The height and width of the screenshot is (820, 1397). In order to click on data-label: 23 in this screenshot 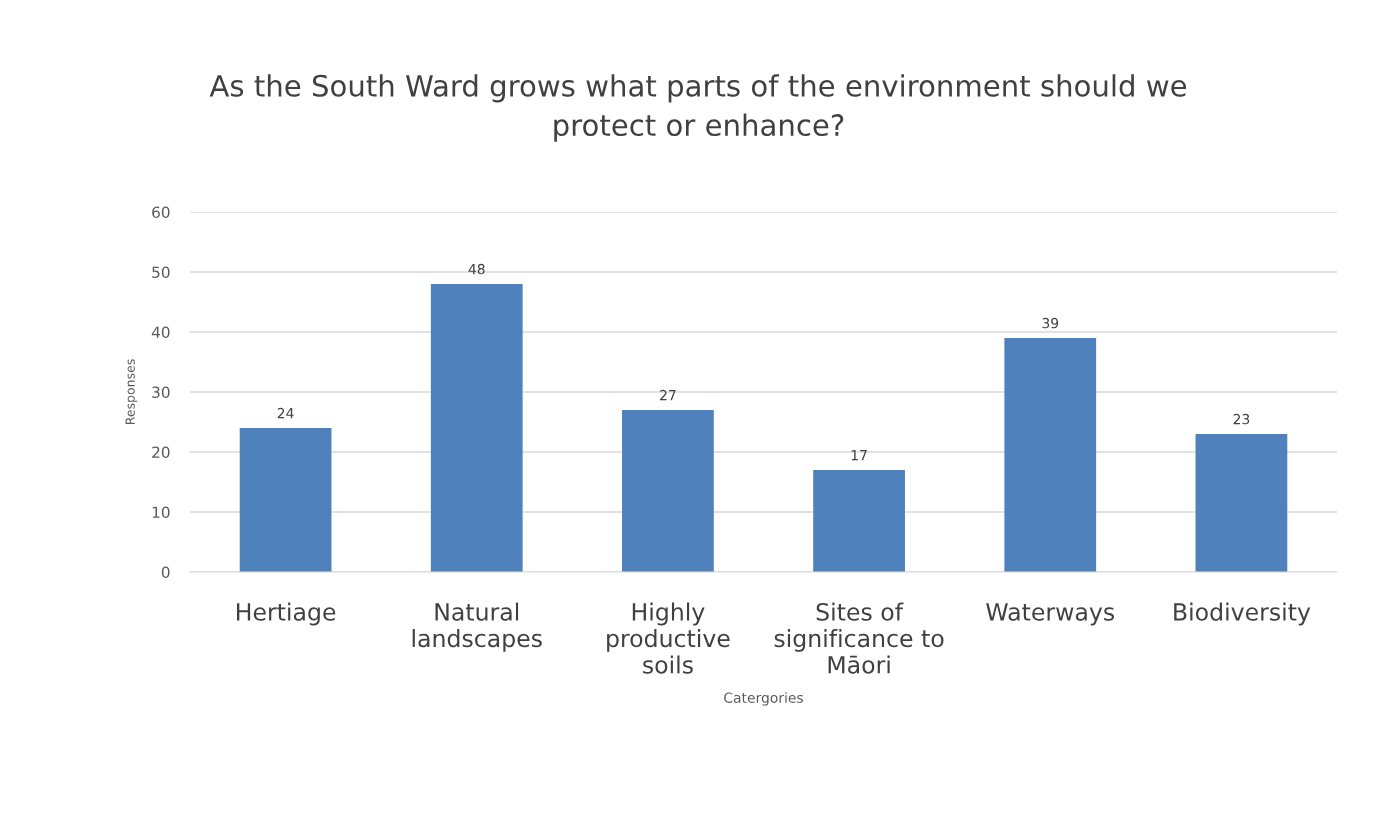, I will do `click(1241, 419)`.